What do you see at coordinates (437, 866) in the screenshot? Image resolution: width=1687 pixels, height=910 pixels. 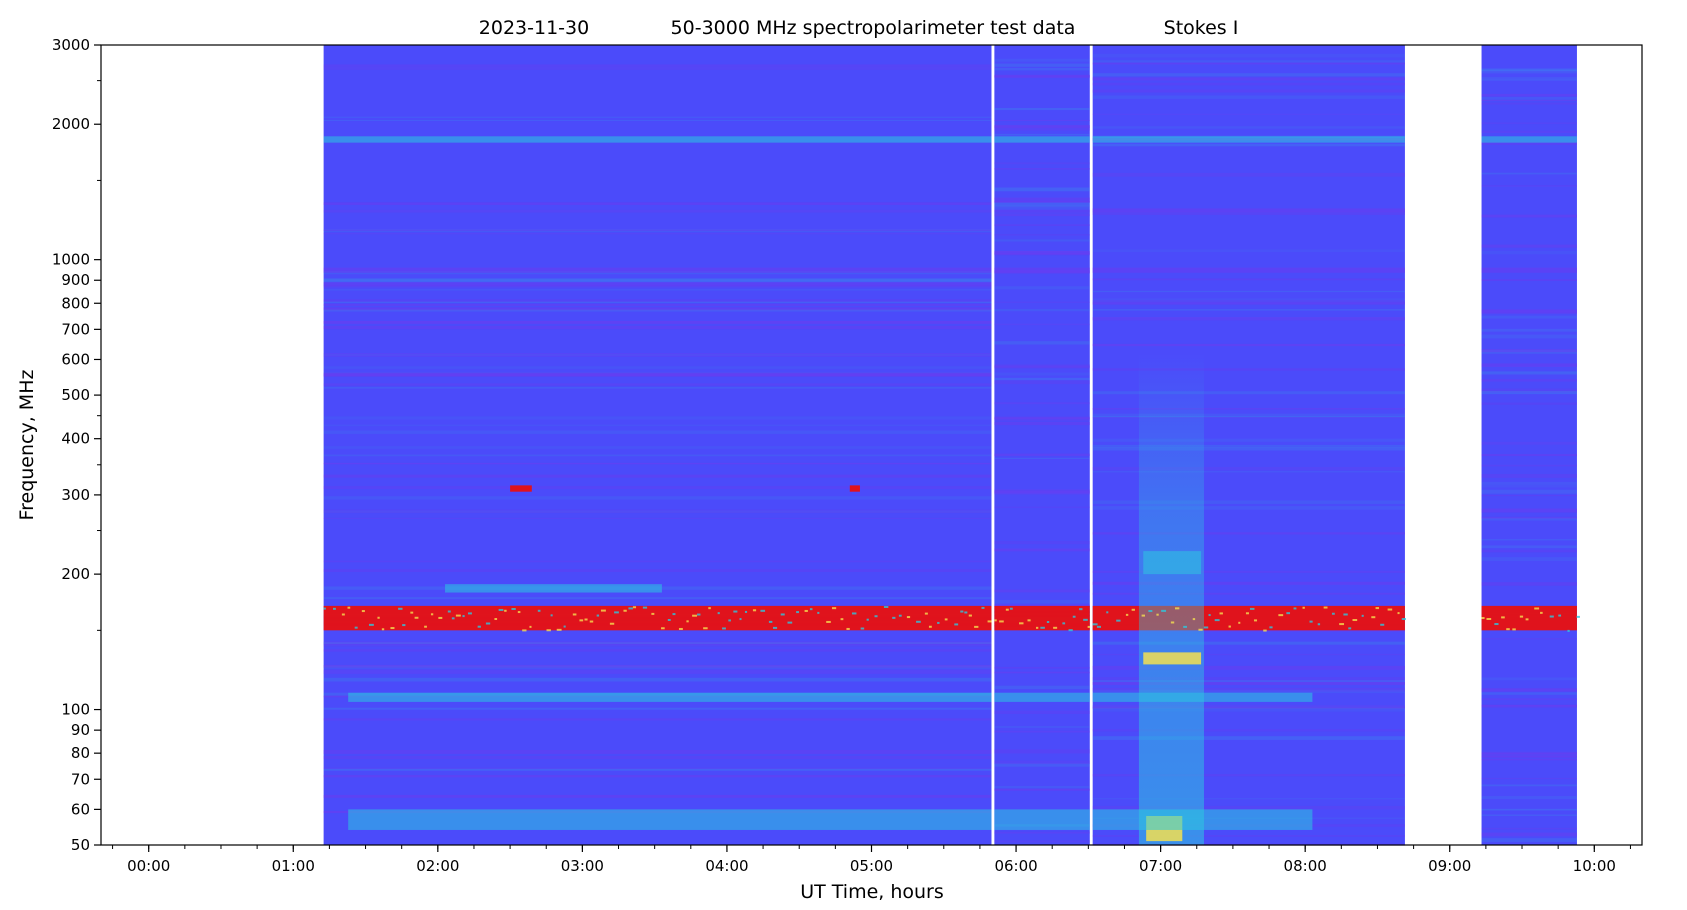 I see `x-tick-label: 02:00` at bounding box center [437, 866].